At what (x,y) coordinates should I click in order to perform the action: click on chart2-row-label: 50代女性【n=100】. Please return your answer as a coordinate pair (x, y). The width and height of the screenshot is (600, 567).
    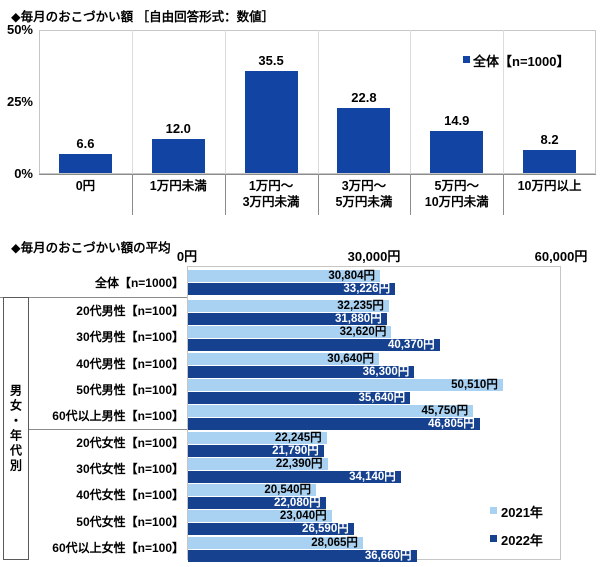
    Looking at the image, I should click on (130, 521).